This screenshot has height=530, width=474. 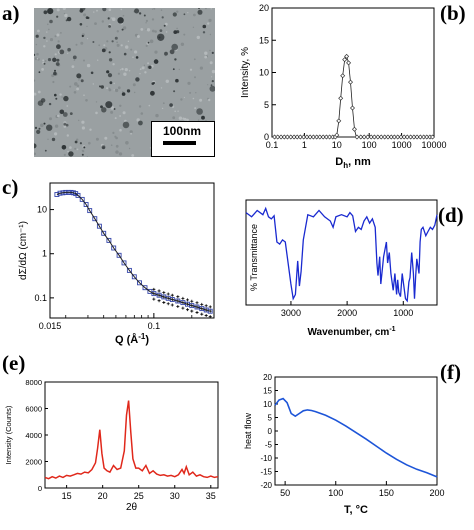 I want to click on panel-label-c: c), so click(x=10, y=187).